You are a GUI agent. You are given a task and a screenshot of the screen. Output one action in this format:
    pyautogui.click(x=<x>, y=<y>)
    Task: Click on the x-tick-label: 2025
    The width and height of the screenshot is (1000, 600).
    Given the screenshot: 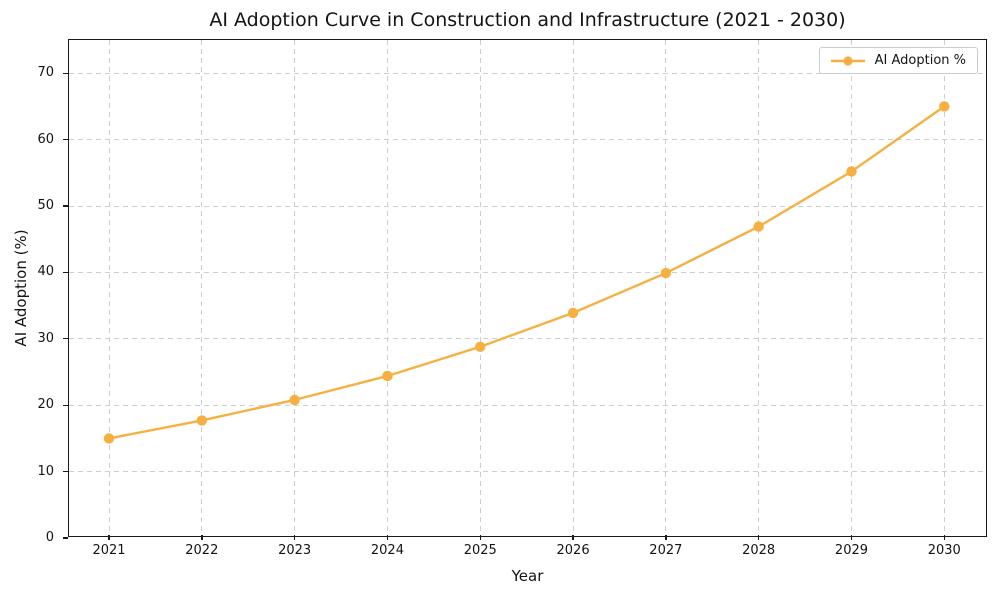 What is the action you would take?
    pyautogui.click(x=480, y=550)
    